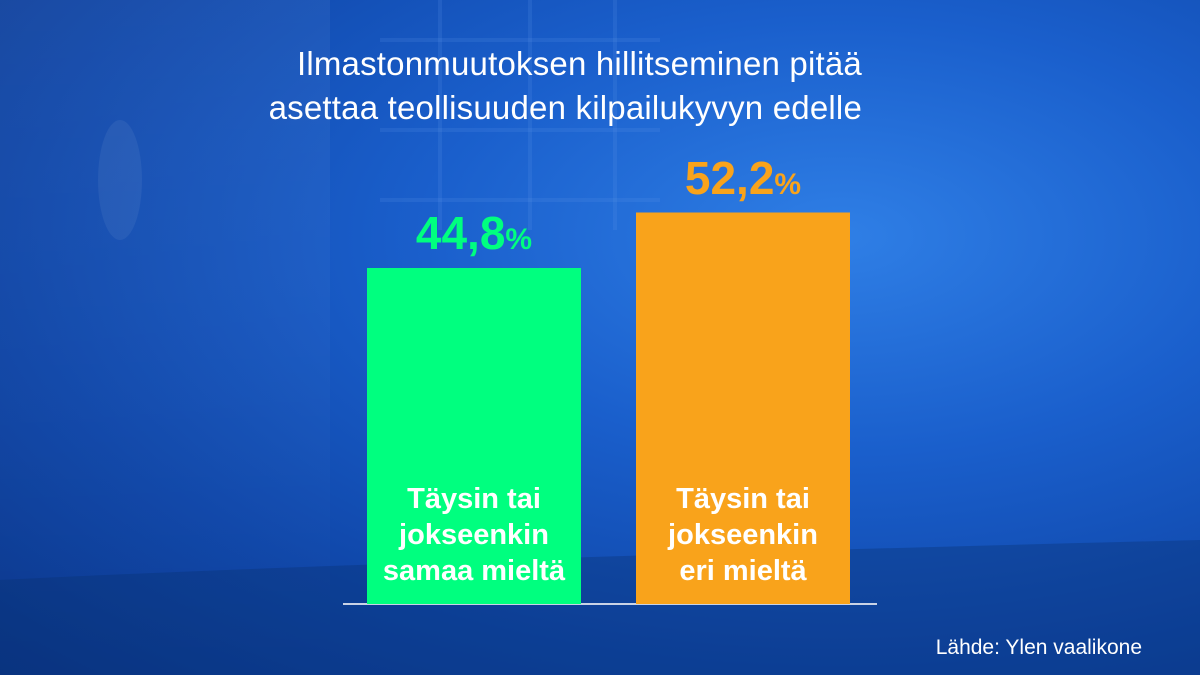 The height and width of the screenshot is (675, 1200). I want to click on category-label-1: Täysin tai jokseenkin eri mieltä, so click(743, 535).